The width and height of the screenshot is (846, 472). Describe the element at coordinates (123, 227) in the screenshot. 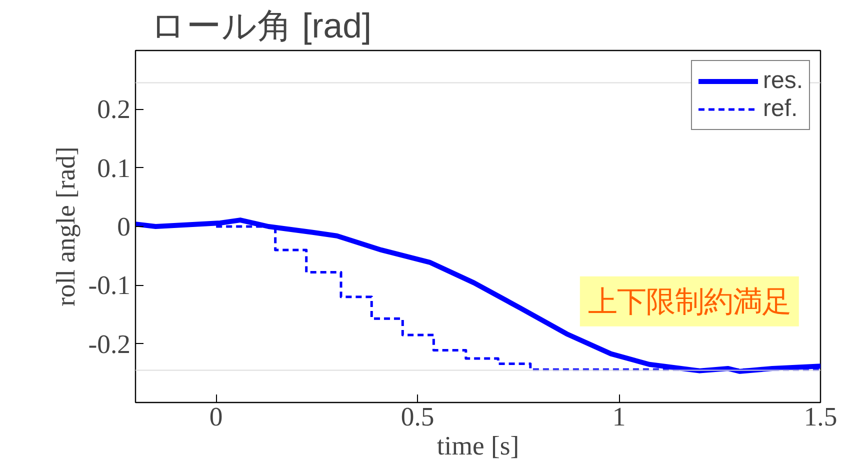

I see `y-tick-label: 0` at that location.